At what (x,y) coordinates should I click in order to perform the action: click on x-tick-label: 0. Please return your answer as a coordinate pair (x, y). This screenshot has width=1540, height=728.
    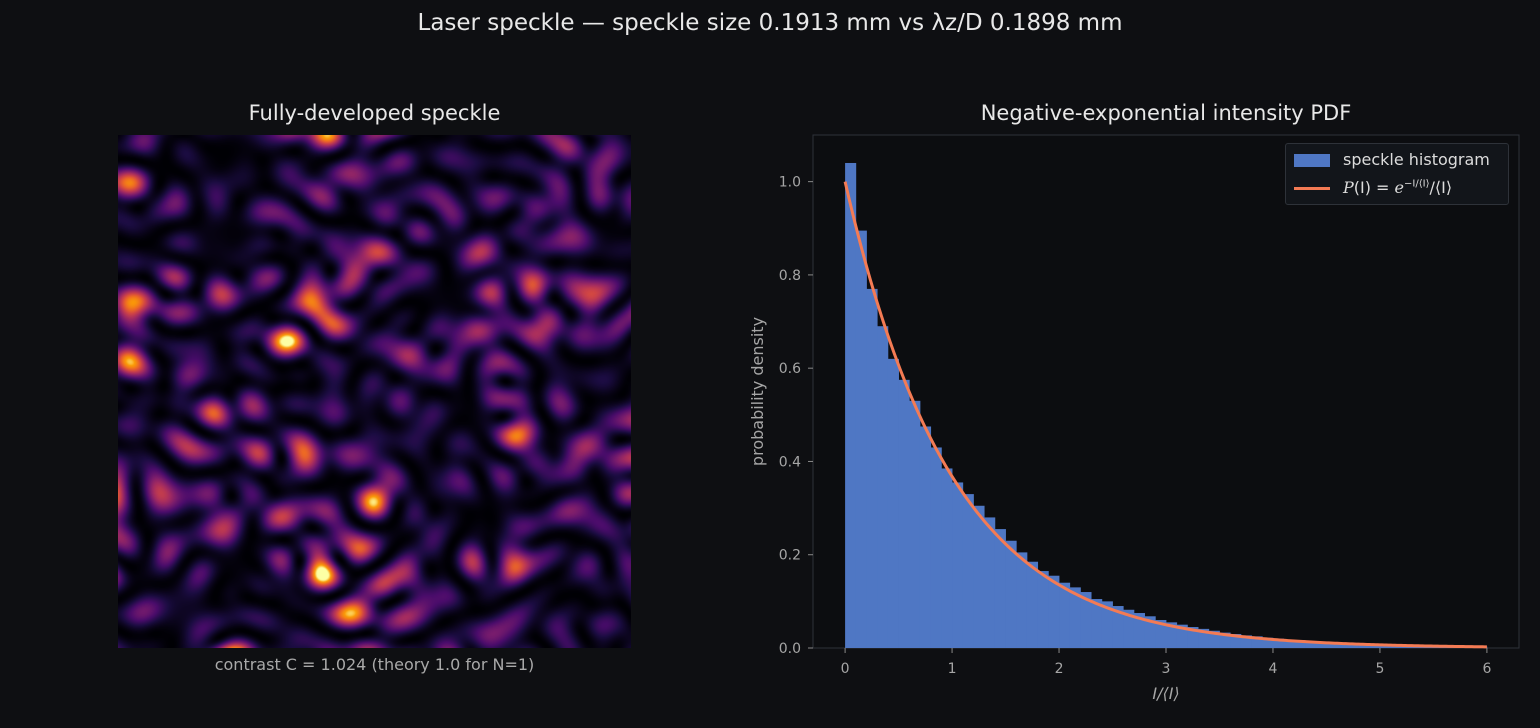
    Looking at the image, I should click on (845, 669).